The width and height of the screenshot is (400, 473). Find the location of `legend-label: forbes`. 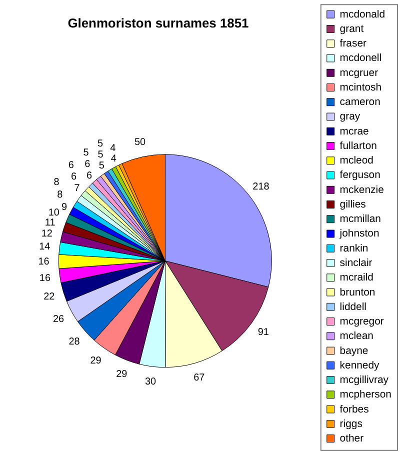

legend-label: forbes is located at coordinates (354, 410).